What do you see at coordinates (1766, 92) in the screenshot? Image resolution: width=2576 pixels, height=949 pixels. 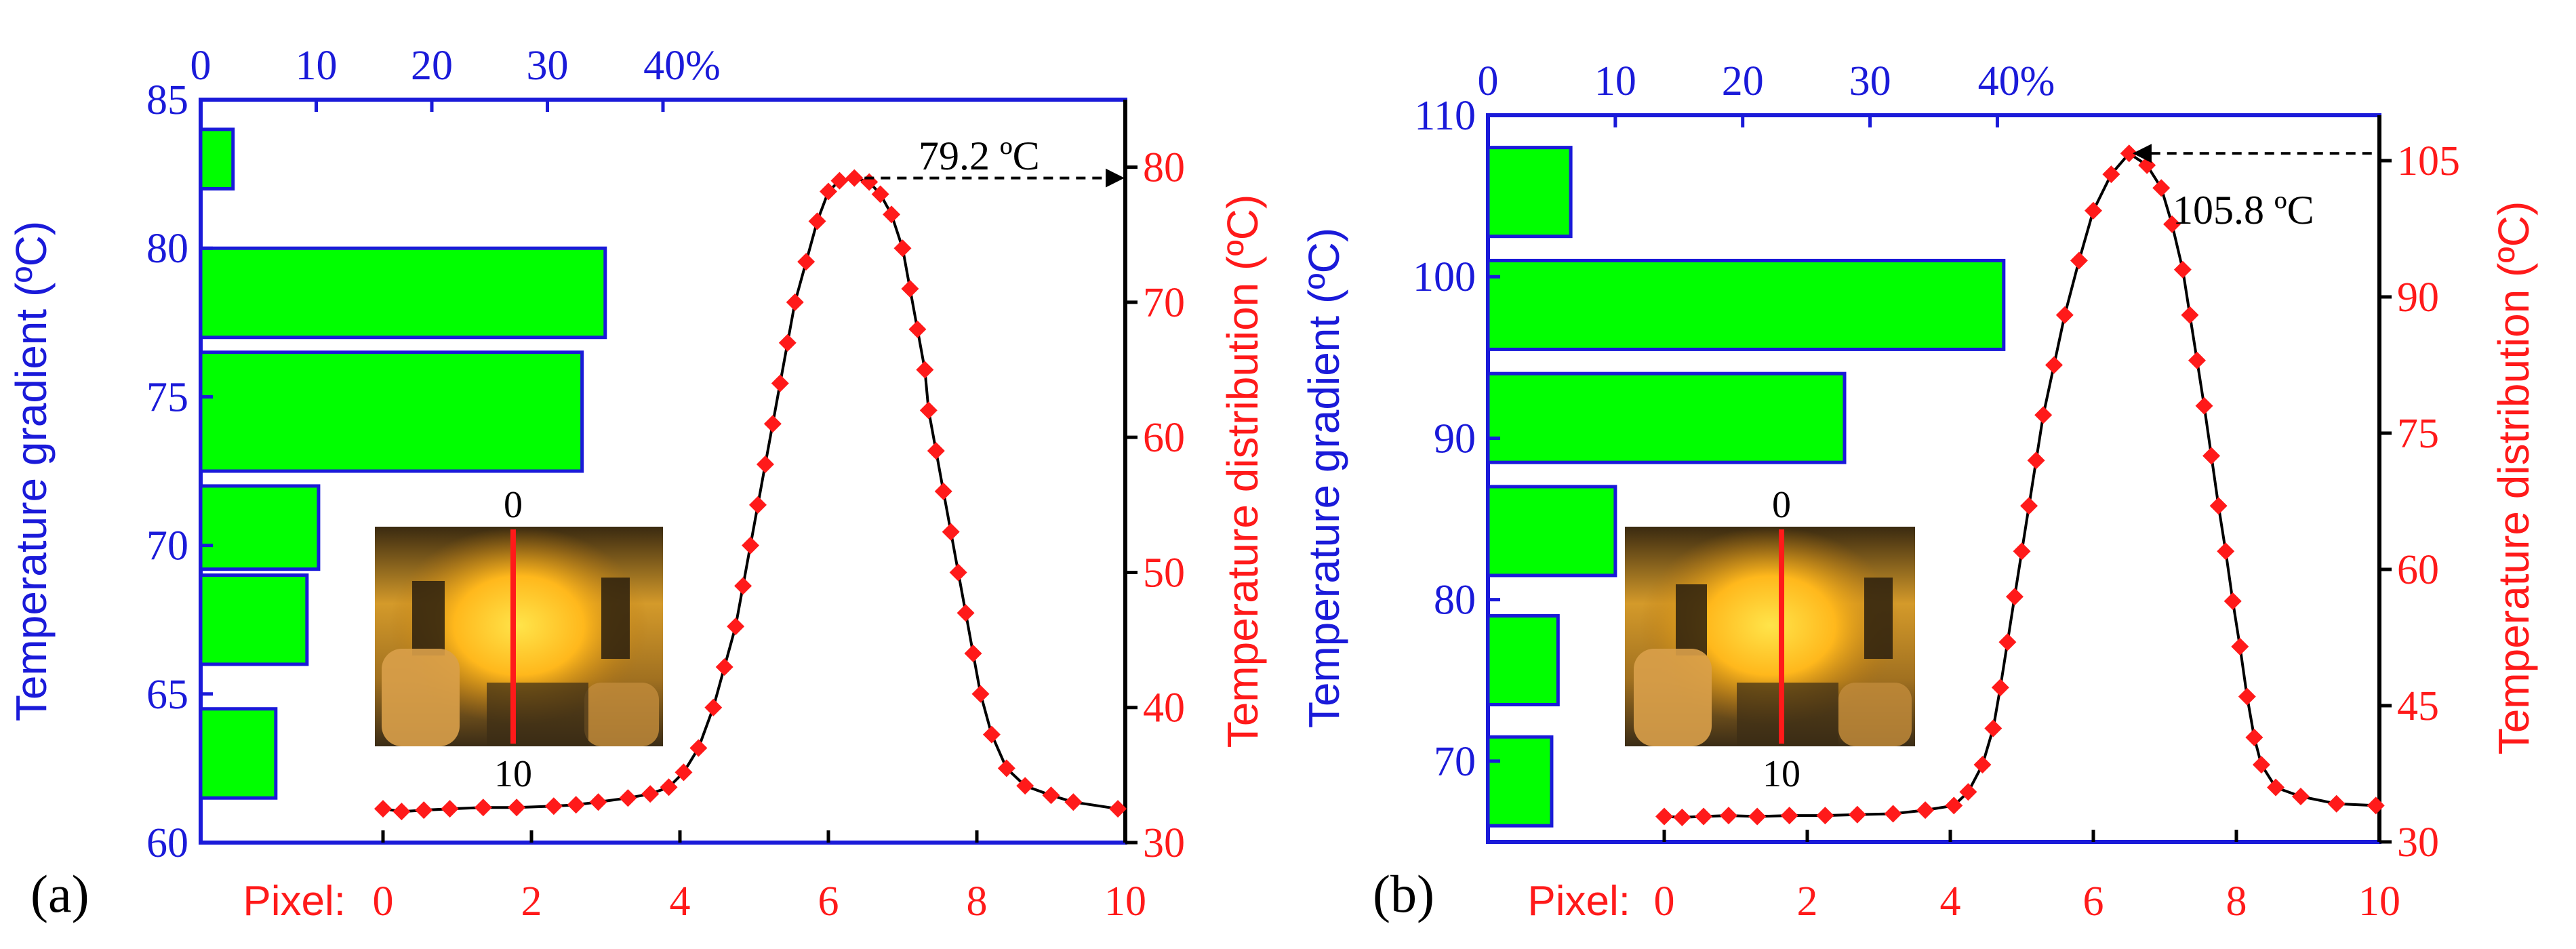 I see `panel-b-top-ticks: 0 10 20 30 40%` at bounding box center [1766, 92].